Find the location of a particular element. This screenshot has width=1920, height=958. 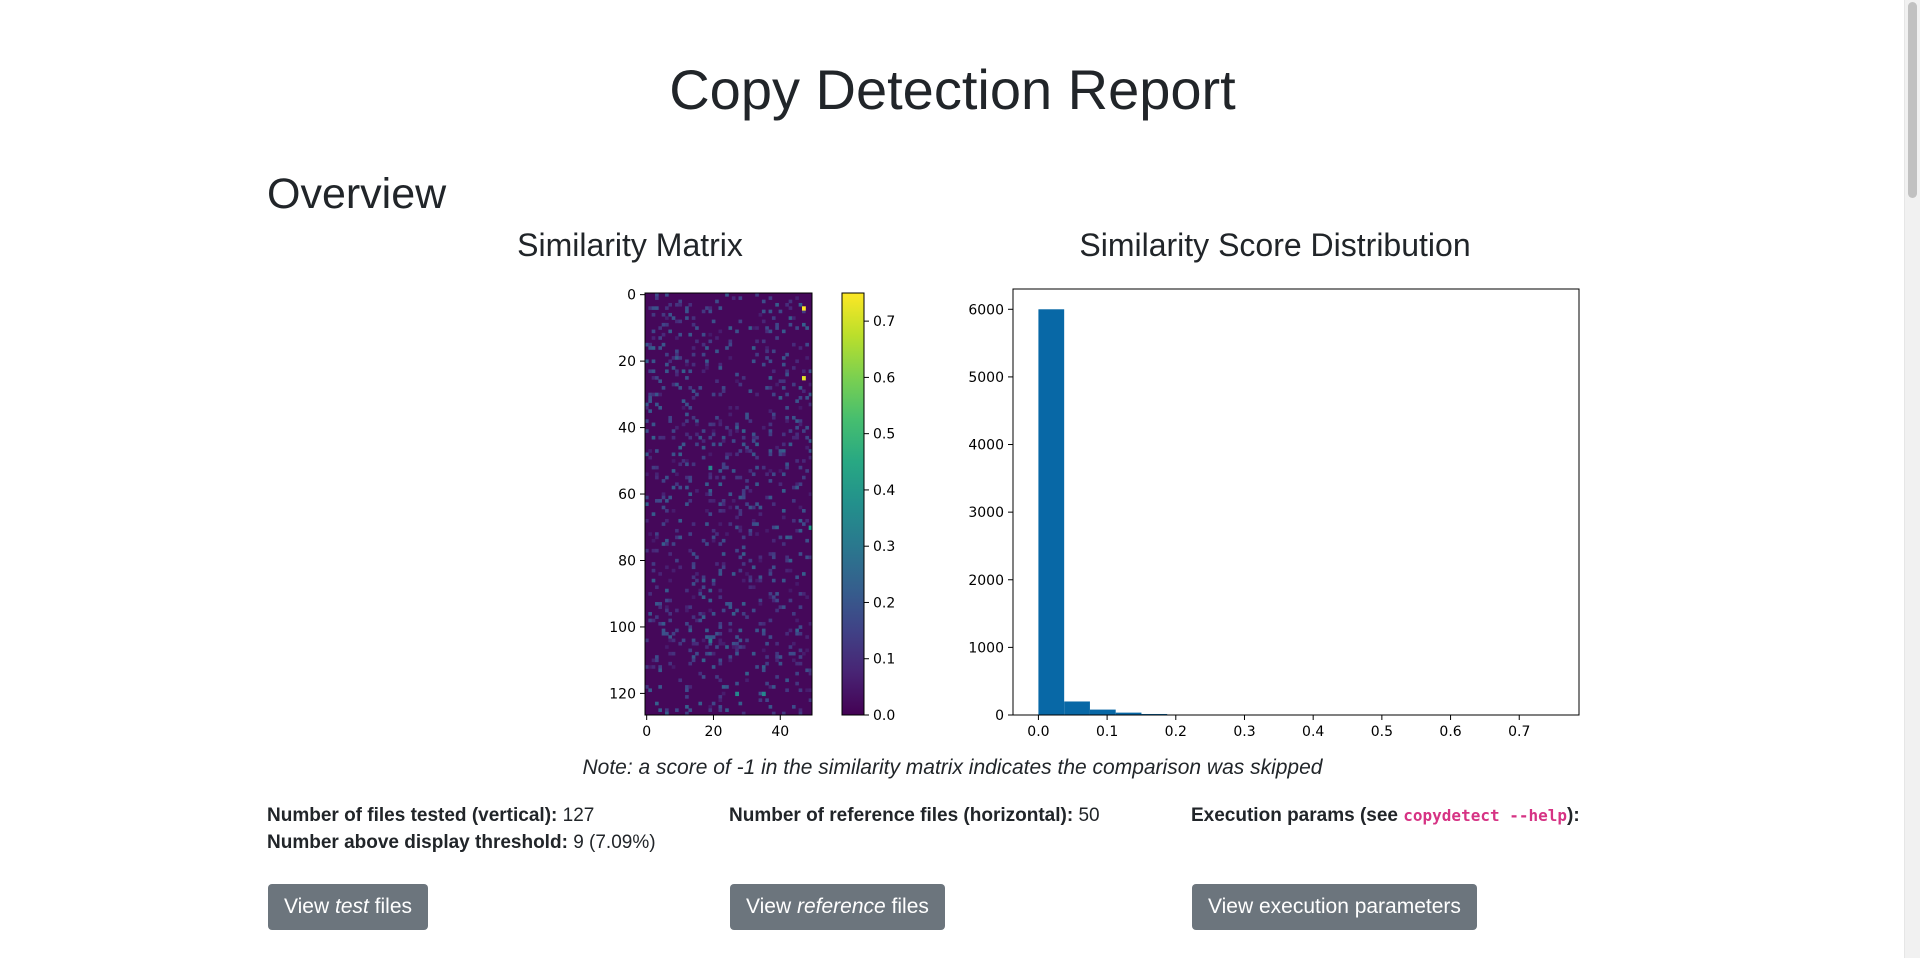

x-tick-label: 0.4 is located at coordinates (1313, 732).